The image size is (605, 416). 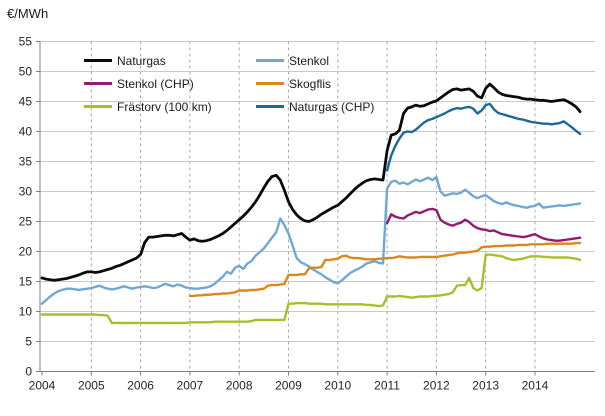 What do you see at coordinates (155, 83) in the screenshot?
I see `legend-label-stenkol-chp: Stenkol (CHP)` at bounding box center [155, 83].